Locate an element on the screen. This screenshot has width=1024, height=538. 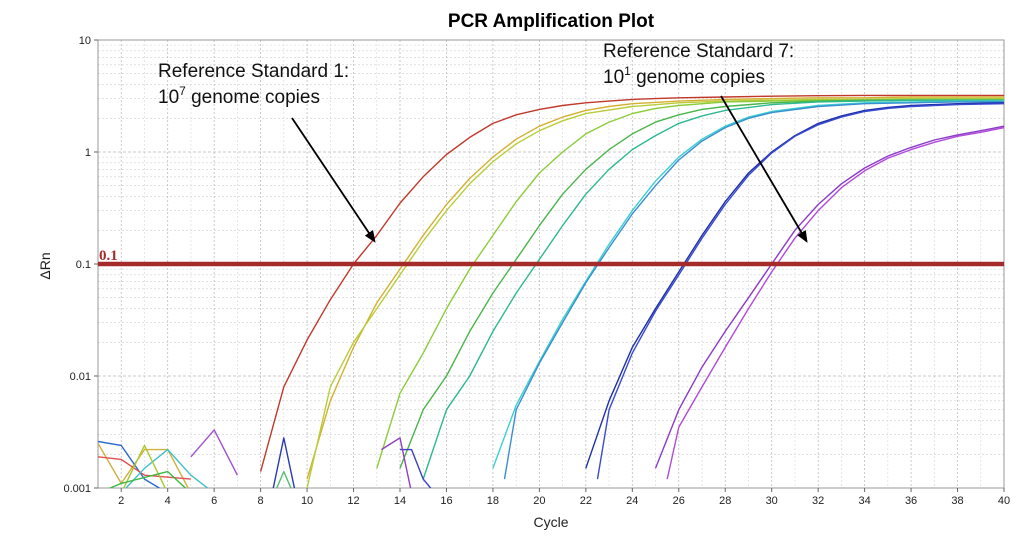
annotation-2-line1: Reference Standard 7: is located at coordinates (698, 51).